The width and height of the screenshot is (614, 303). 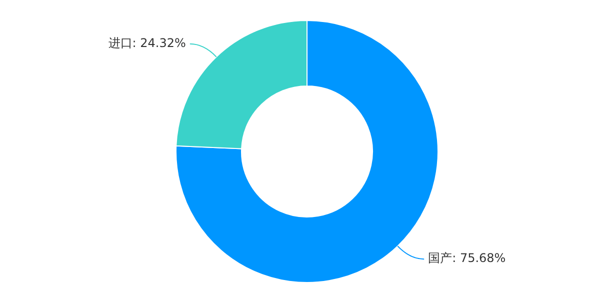 I want to click on slice-label: 进口: 24.32%, so click(x=147, y=43).